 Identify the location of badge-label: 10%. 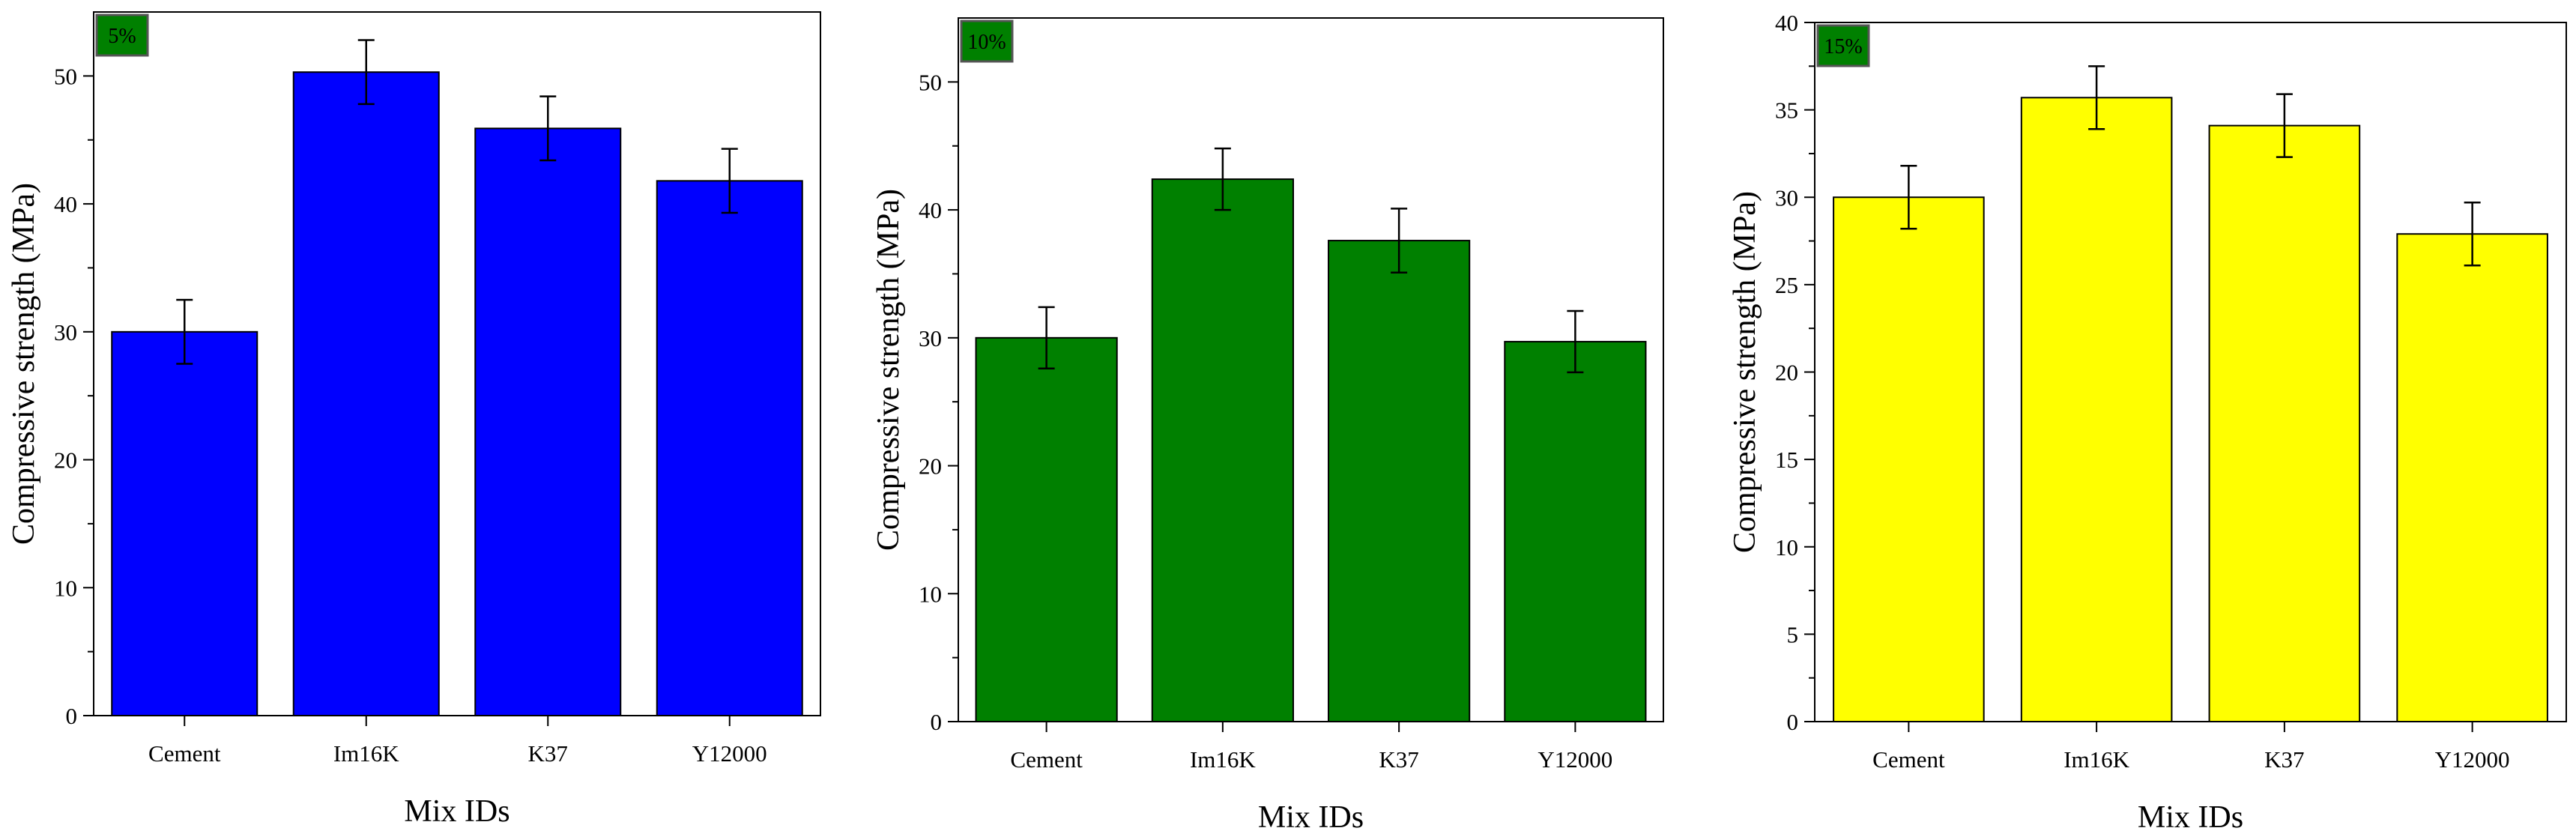
(986, 42).